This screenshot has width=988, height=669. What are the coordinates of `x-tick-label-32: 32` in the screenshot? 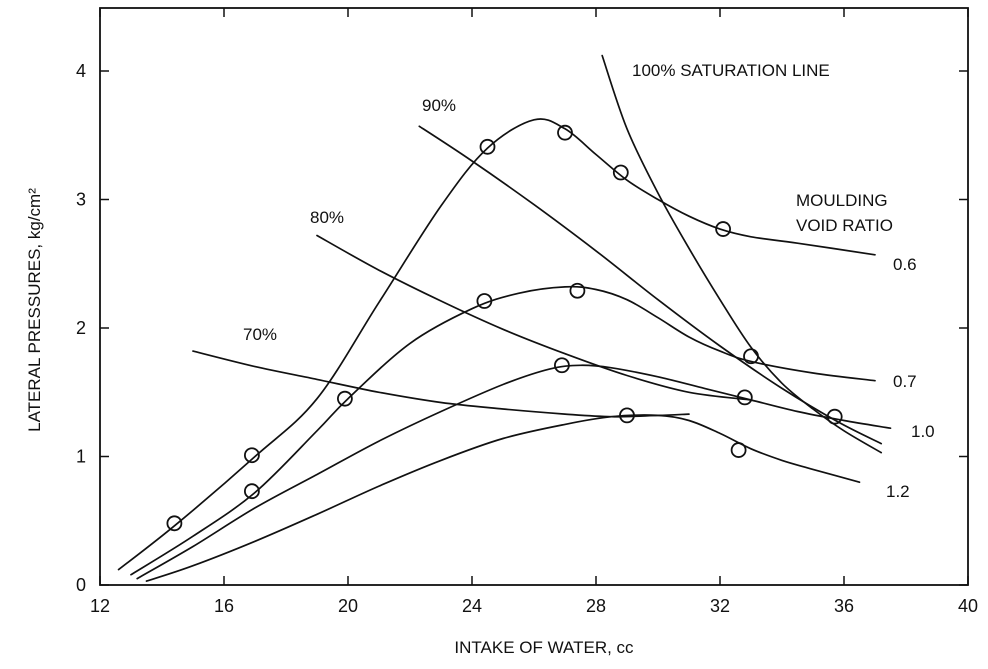 It's located at (720, 606).